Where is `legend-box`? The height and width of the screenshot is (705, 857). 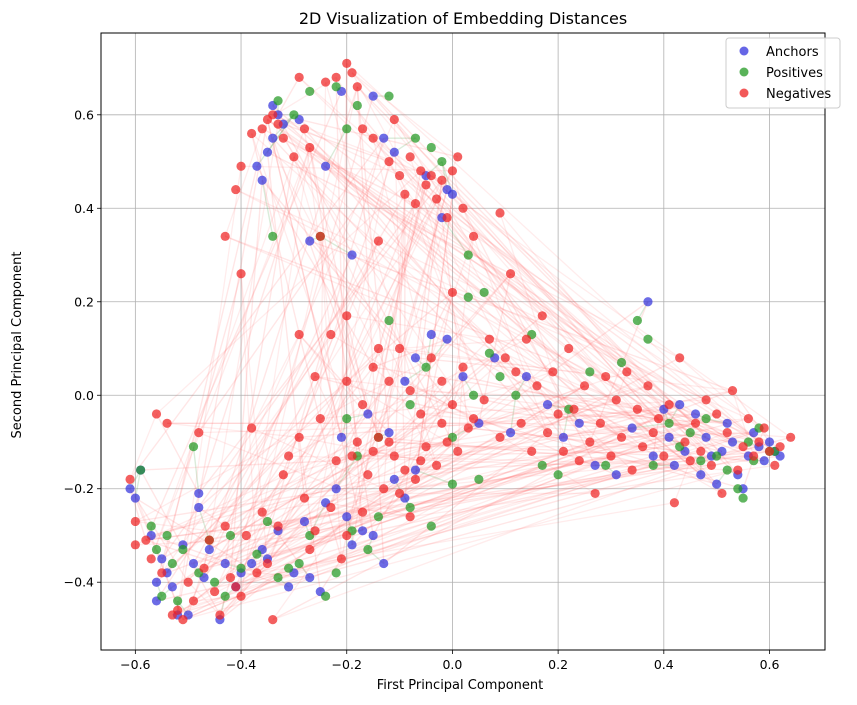
legend-box is located at coordinates (783, 73).